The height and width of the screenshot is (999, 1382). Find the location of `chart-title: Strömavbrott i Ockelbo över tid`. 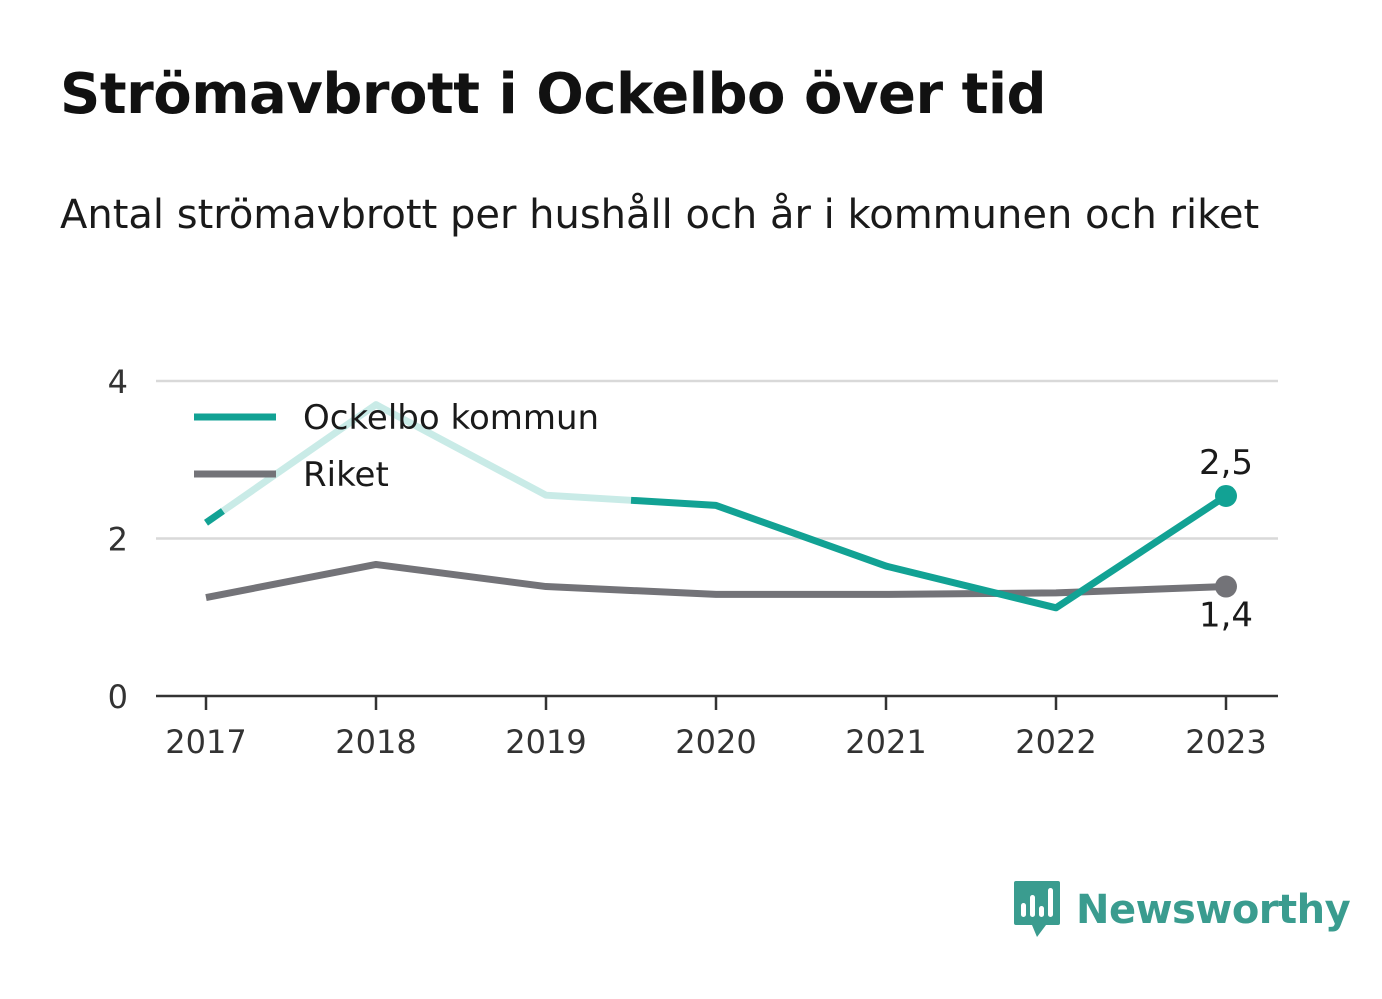

chart-title: Strömavbrott i Ockelbo över tid is located at coordinates (553, 94).